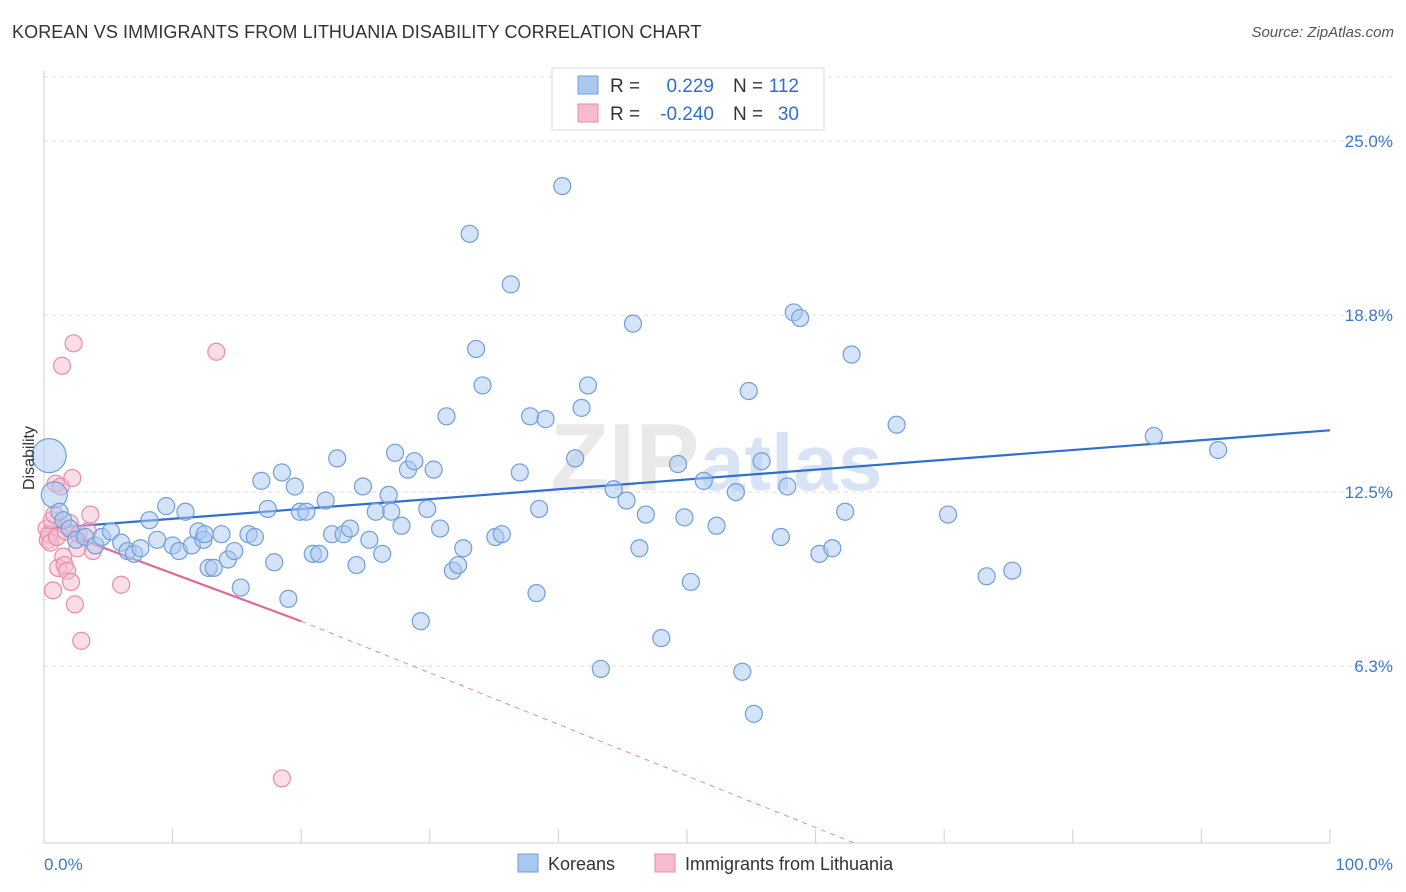  I want to click on bottom-legend-swatch-lithuania, so click(665, 863).